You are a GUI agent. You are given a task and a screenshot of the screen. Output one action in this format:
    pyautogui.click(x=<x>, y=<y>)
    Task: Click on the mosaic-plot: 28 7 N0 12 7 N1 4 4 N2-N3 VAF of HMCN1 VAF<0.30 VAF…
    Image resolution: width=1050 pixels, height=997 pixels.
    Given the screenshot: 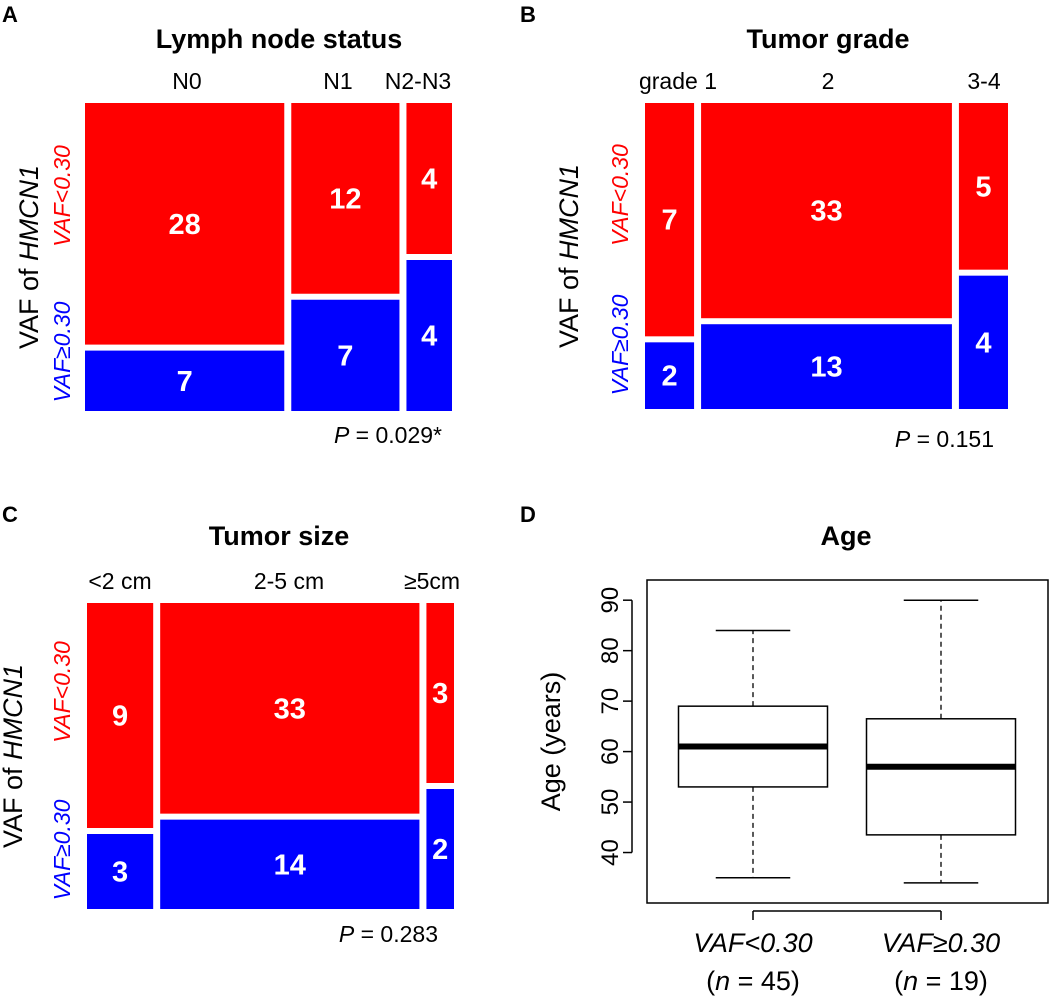 What is the action you would take?
    pyautogui.click(x=233, y=239)
    